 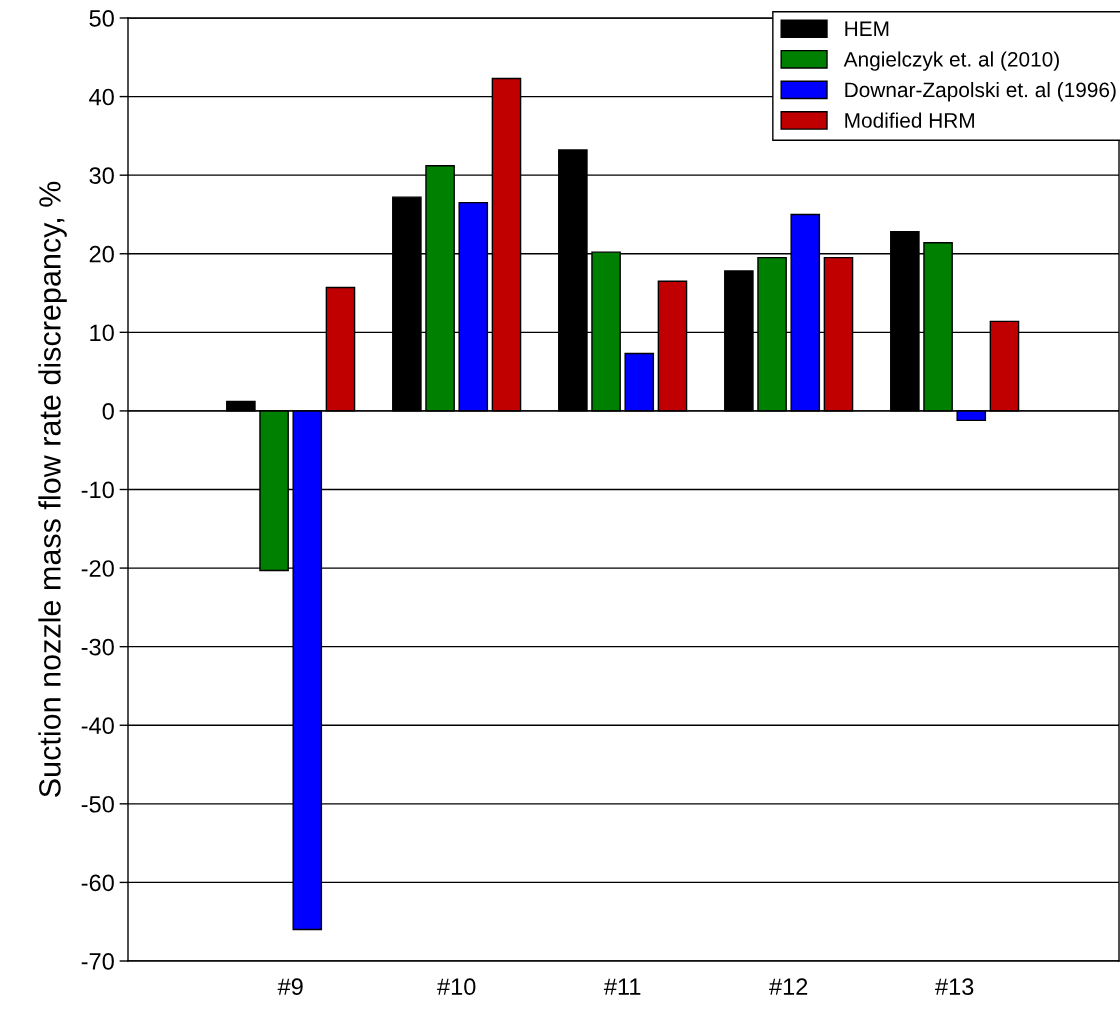 I want to click on y-tick-label: -20, so click(x=97, y=568).